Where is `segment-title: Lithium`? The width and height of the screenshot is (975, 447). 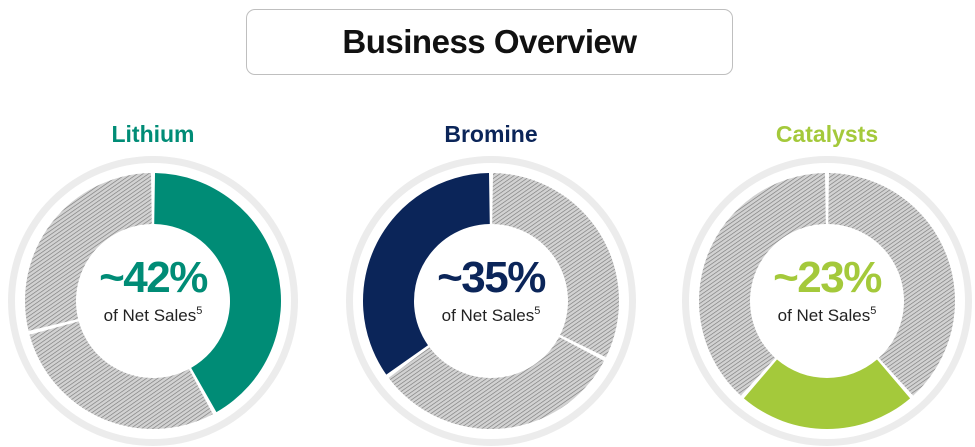 segment-title: Lithium is located at coordinates (152, 134).